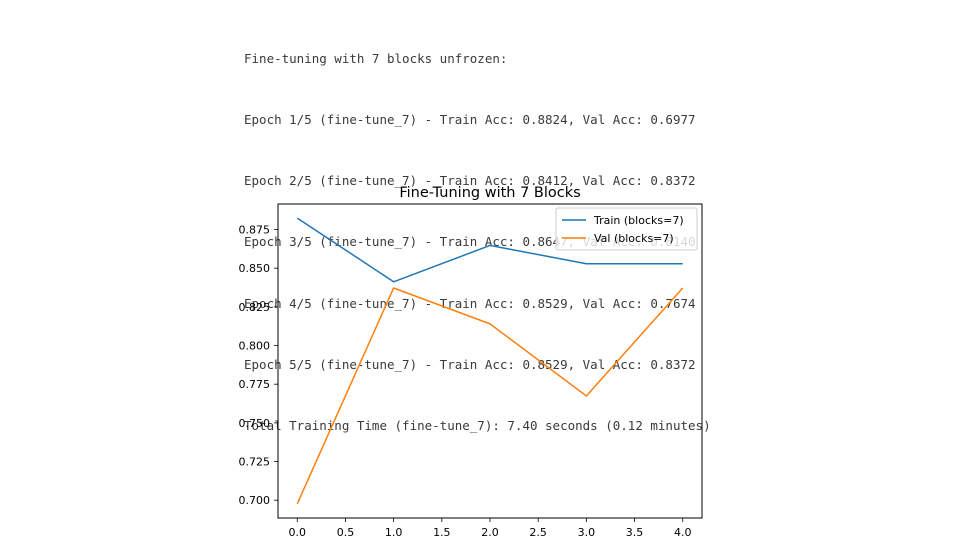 This screenshot has height=559, width=980. I want to click on y-tick-label: 0.825, so click(255, 307).